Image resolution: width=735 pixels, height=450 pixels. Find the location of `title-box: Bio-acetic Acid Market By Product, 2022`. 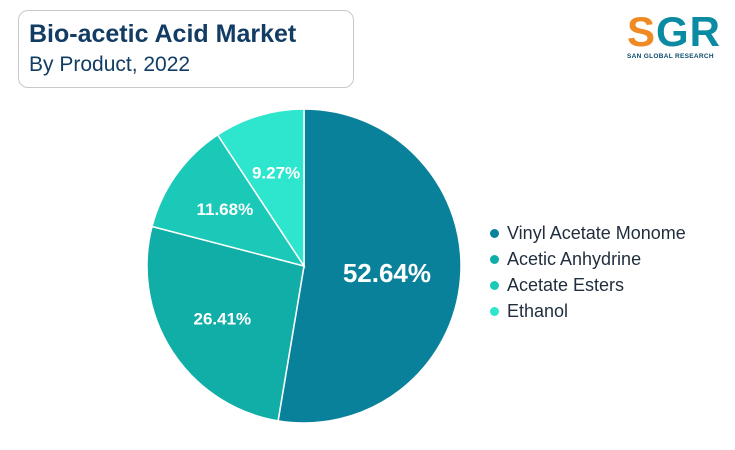

title-box: Bio-acetic Acid Market By Product, 2022 is located at coordinates (186, 49).